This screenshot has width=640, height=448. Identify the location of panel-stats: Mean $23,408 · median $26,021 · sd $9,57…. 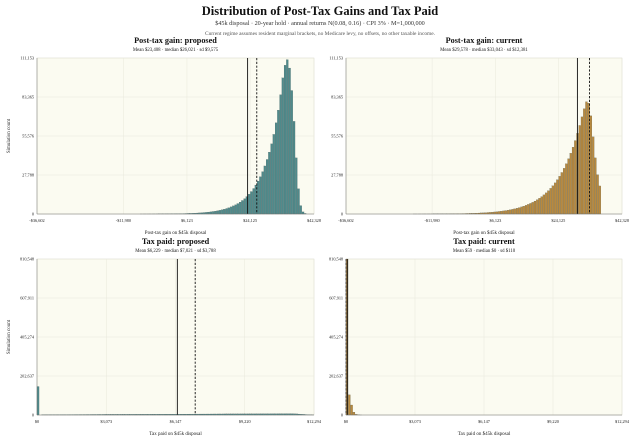
(176, 50).